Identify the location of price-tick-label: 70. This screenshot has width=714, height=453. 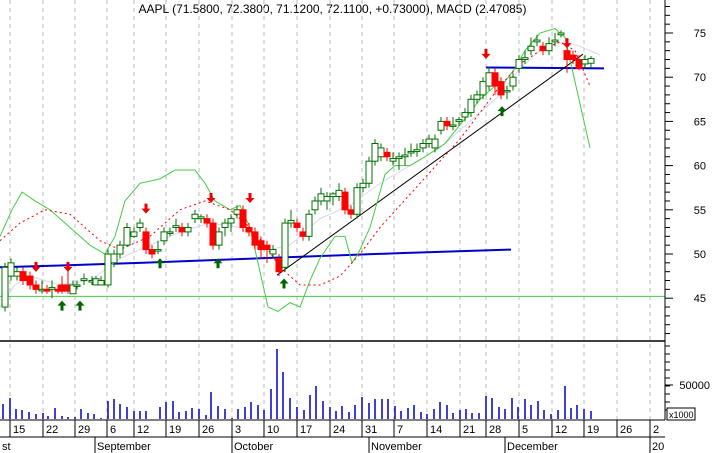
(700, 78).